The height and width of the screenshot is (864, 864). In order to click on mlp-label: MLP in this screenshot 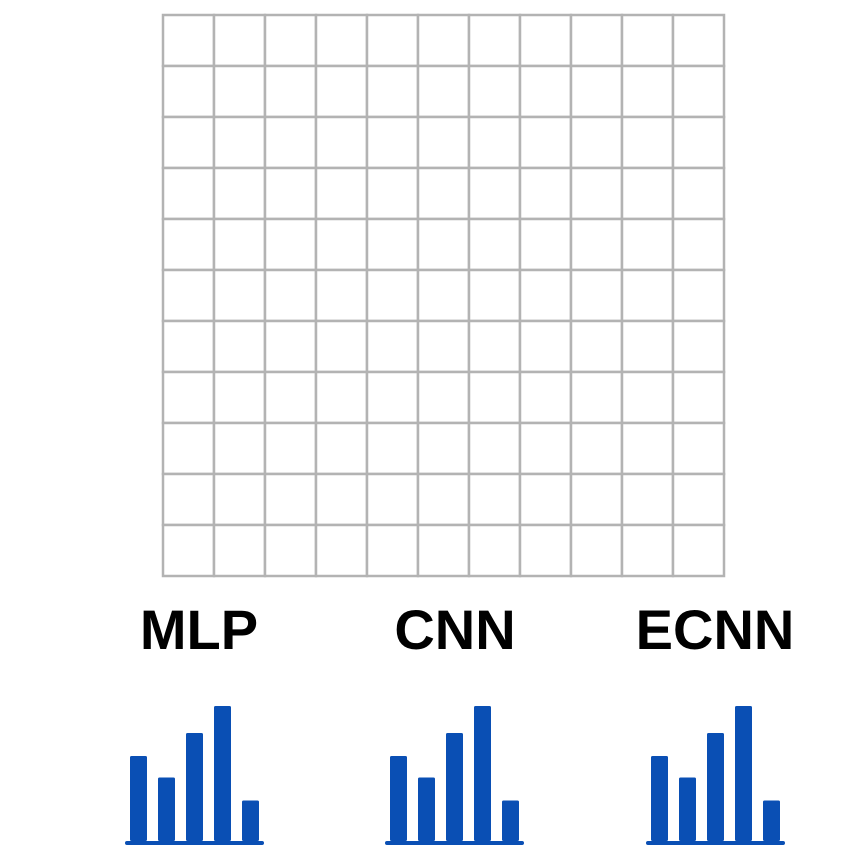, I will do `click(199, 629)`.